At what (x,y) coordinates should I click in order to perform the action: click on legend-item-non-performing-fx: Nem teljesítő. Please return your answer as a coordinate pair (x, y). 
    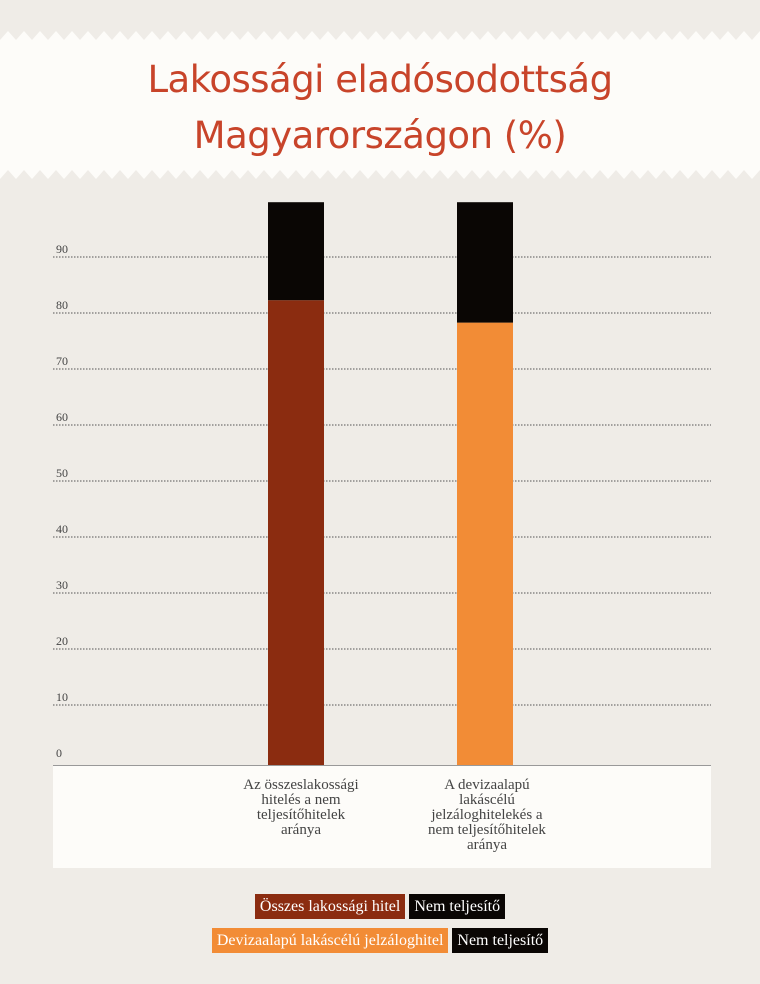
    Looking at the image, I should click on (500, 940).